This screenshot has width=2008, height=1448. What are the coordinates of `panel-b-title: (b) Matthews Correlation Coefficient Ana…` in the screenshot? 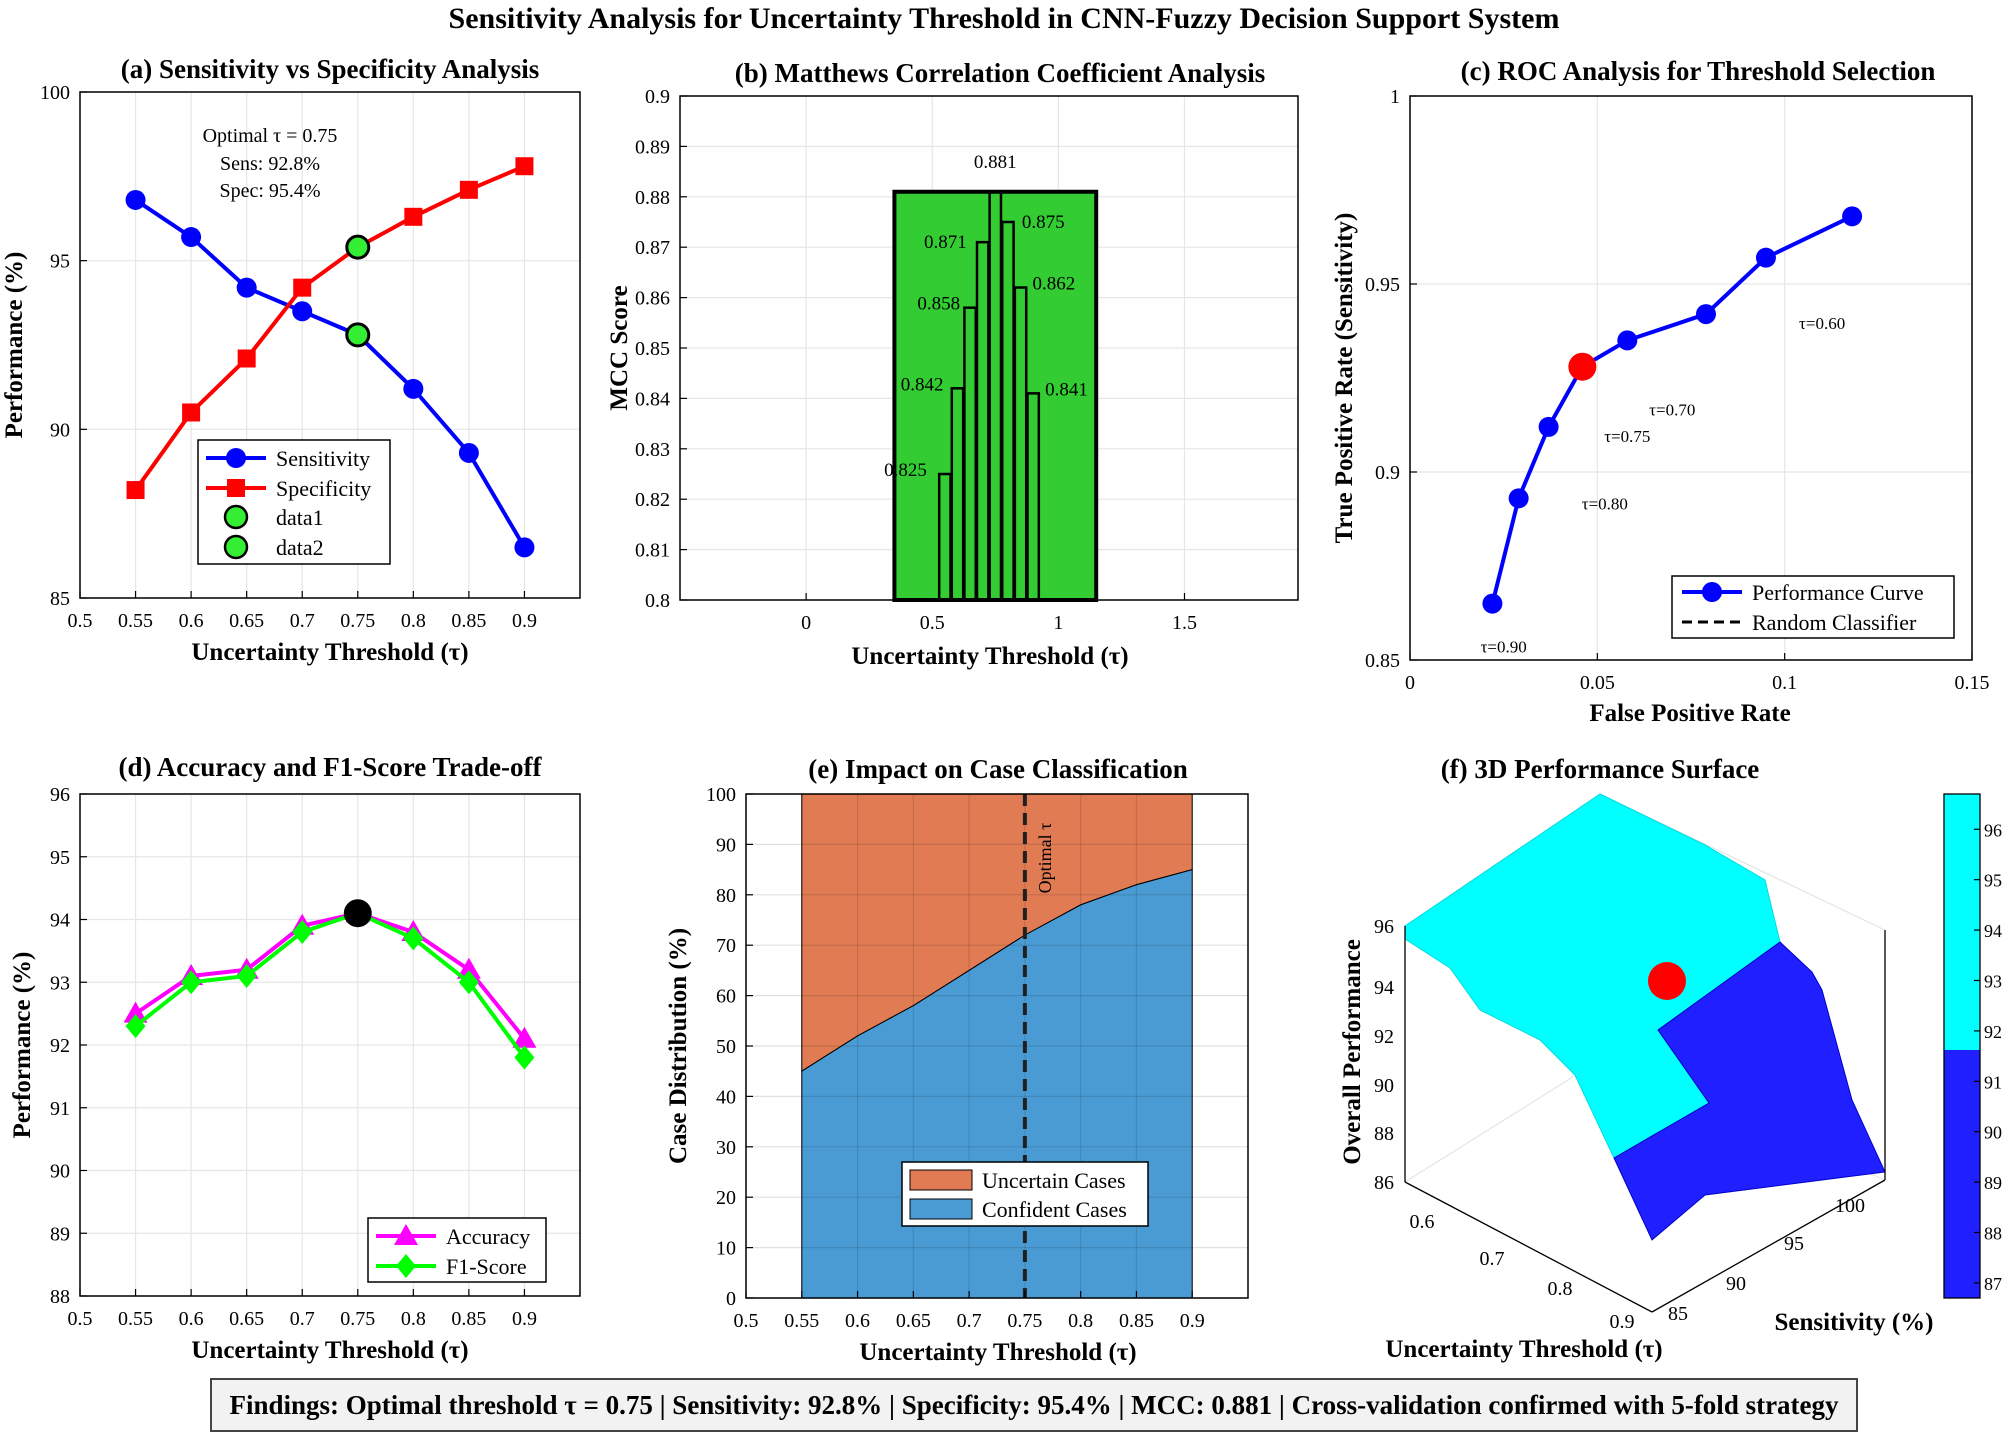 It's located at (1000, 73).